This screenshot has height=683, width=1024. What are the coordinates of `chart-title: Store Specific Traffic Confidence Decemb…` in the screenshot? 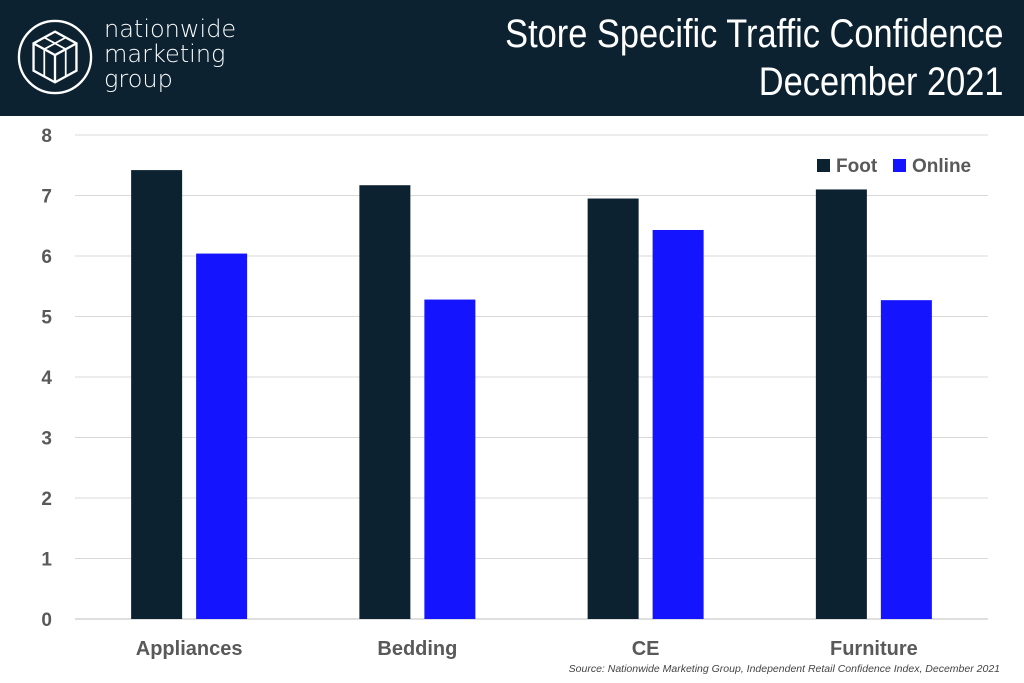 It's located at (755, 58).